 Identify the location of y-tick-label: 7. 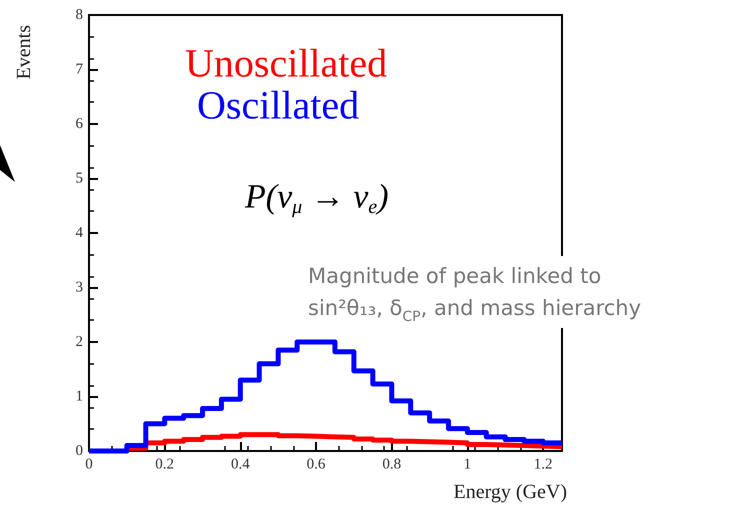
(80, 70).